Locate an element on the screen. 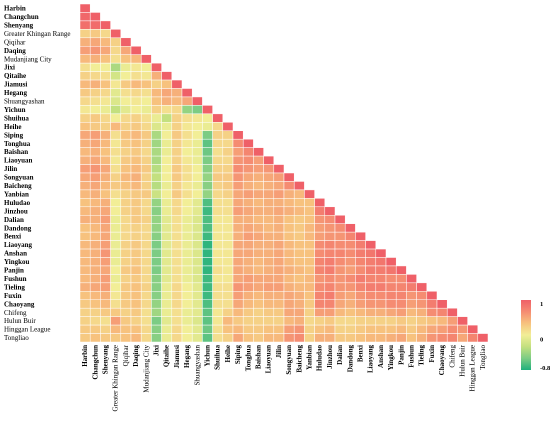 This screenshot has height=448, width=550. heatmap-cell-hegang-shenyang is located at coordinates (105, 93).